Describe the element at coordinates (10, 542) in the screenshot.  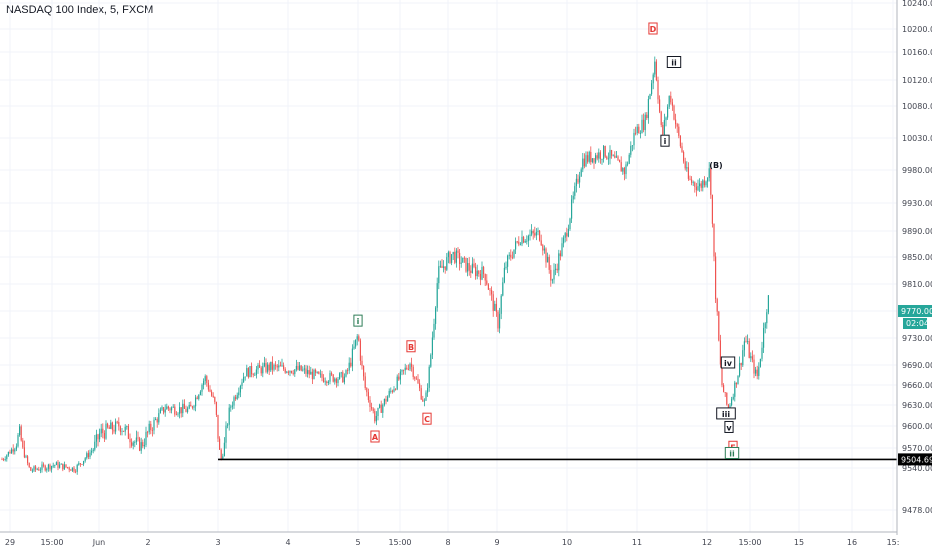
I see `x-tick-label-0: 29` at that location.